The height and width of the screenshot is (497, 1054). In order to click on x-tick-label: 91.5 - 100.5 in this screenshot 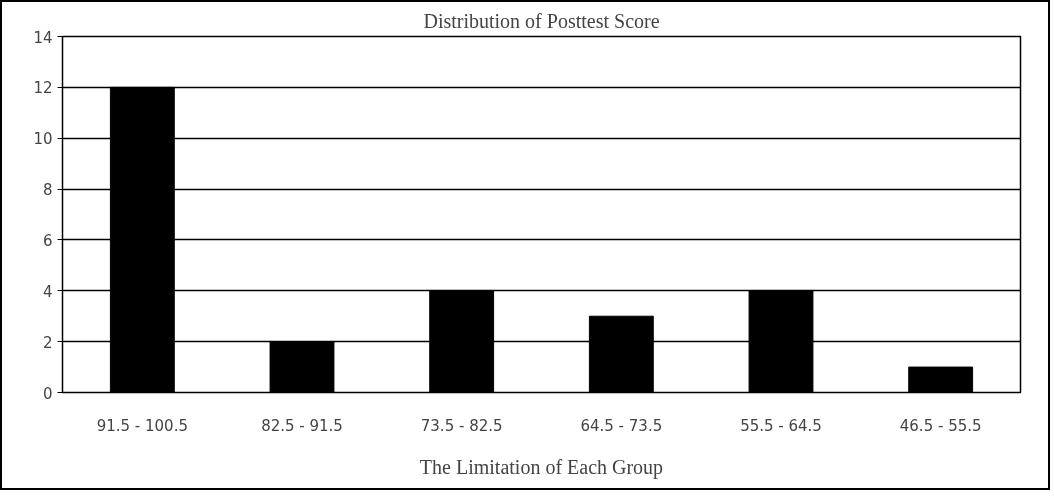, I will do `click(142, 425)`.